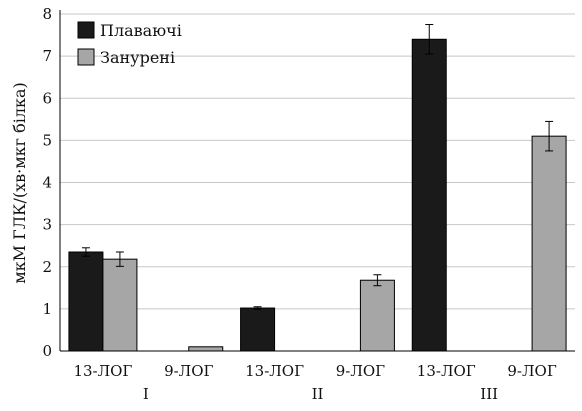 Image resolution: width=582 pixels, height=411 pixels. I want to click on group-label: III, so click(489, 394).